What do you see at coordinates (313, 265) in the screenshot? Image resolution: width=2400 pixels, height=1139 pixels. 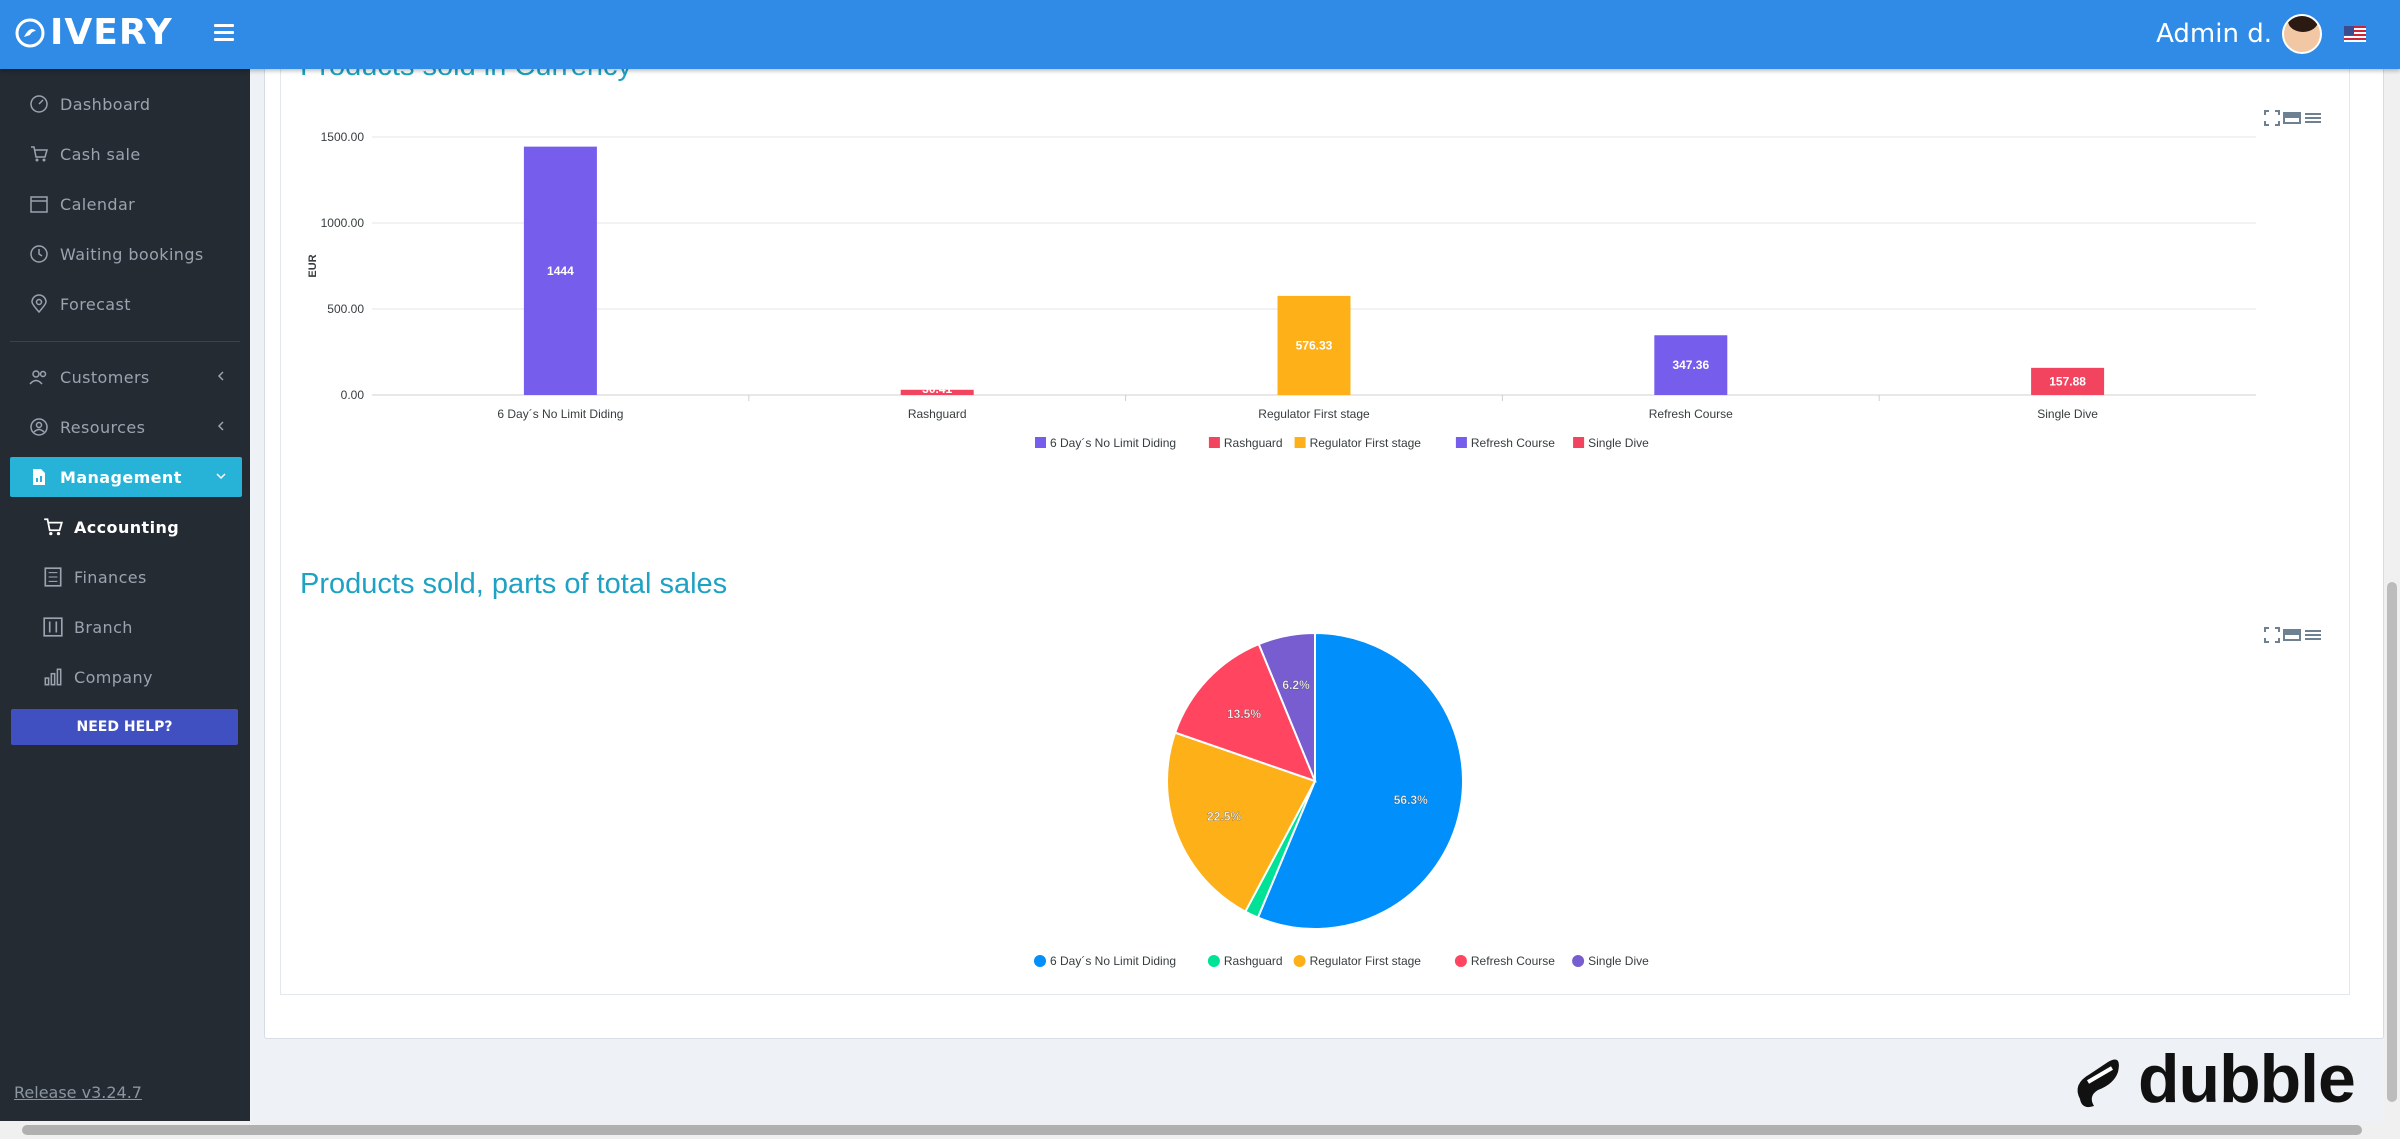 I see `y-axis-label: EUR` at bounding box center [313, 265].